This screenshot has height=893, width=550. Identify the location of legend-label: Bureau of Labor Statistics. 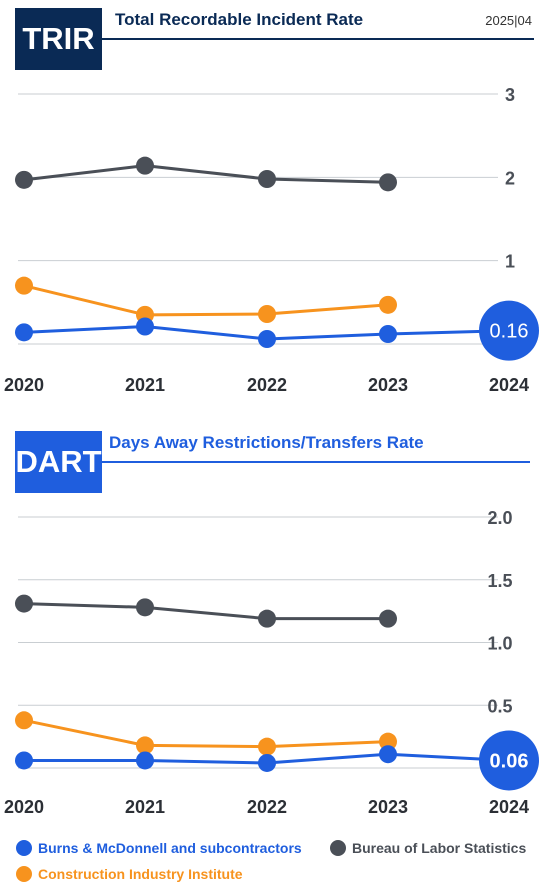
(439, 848).